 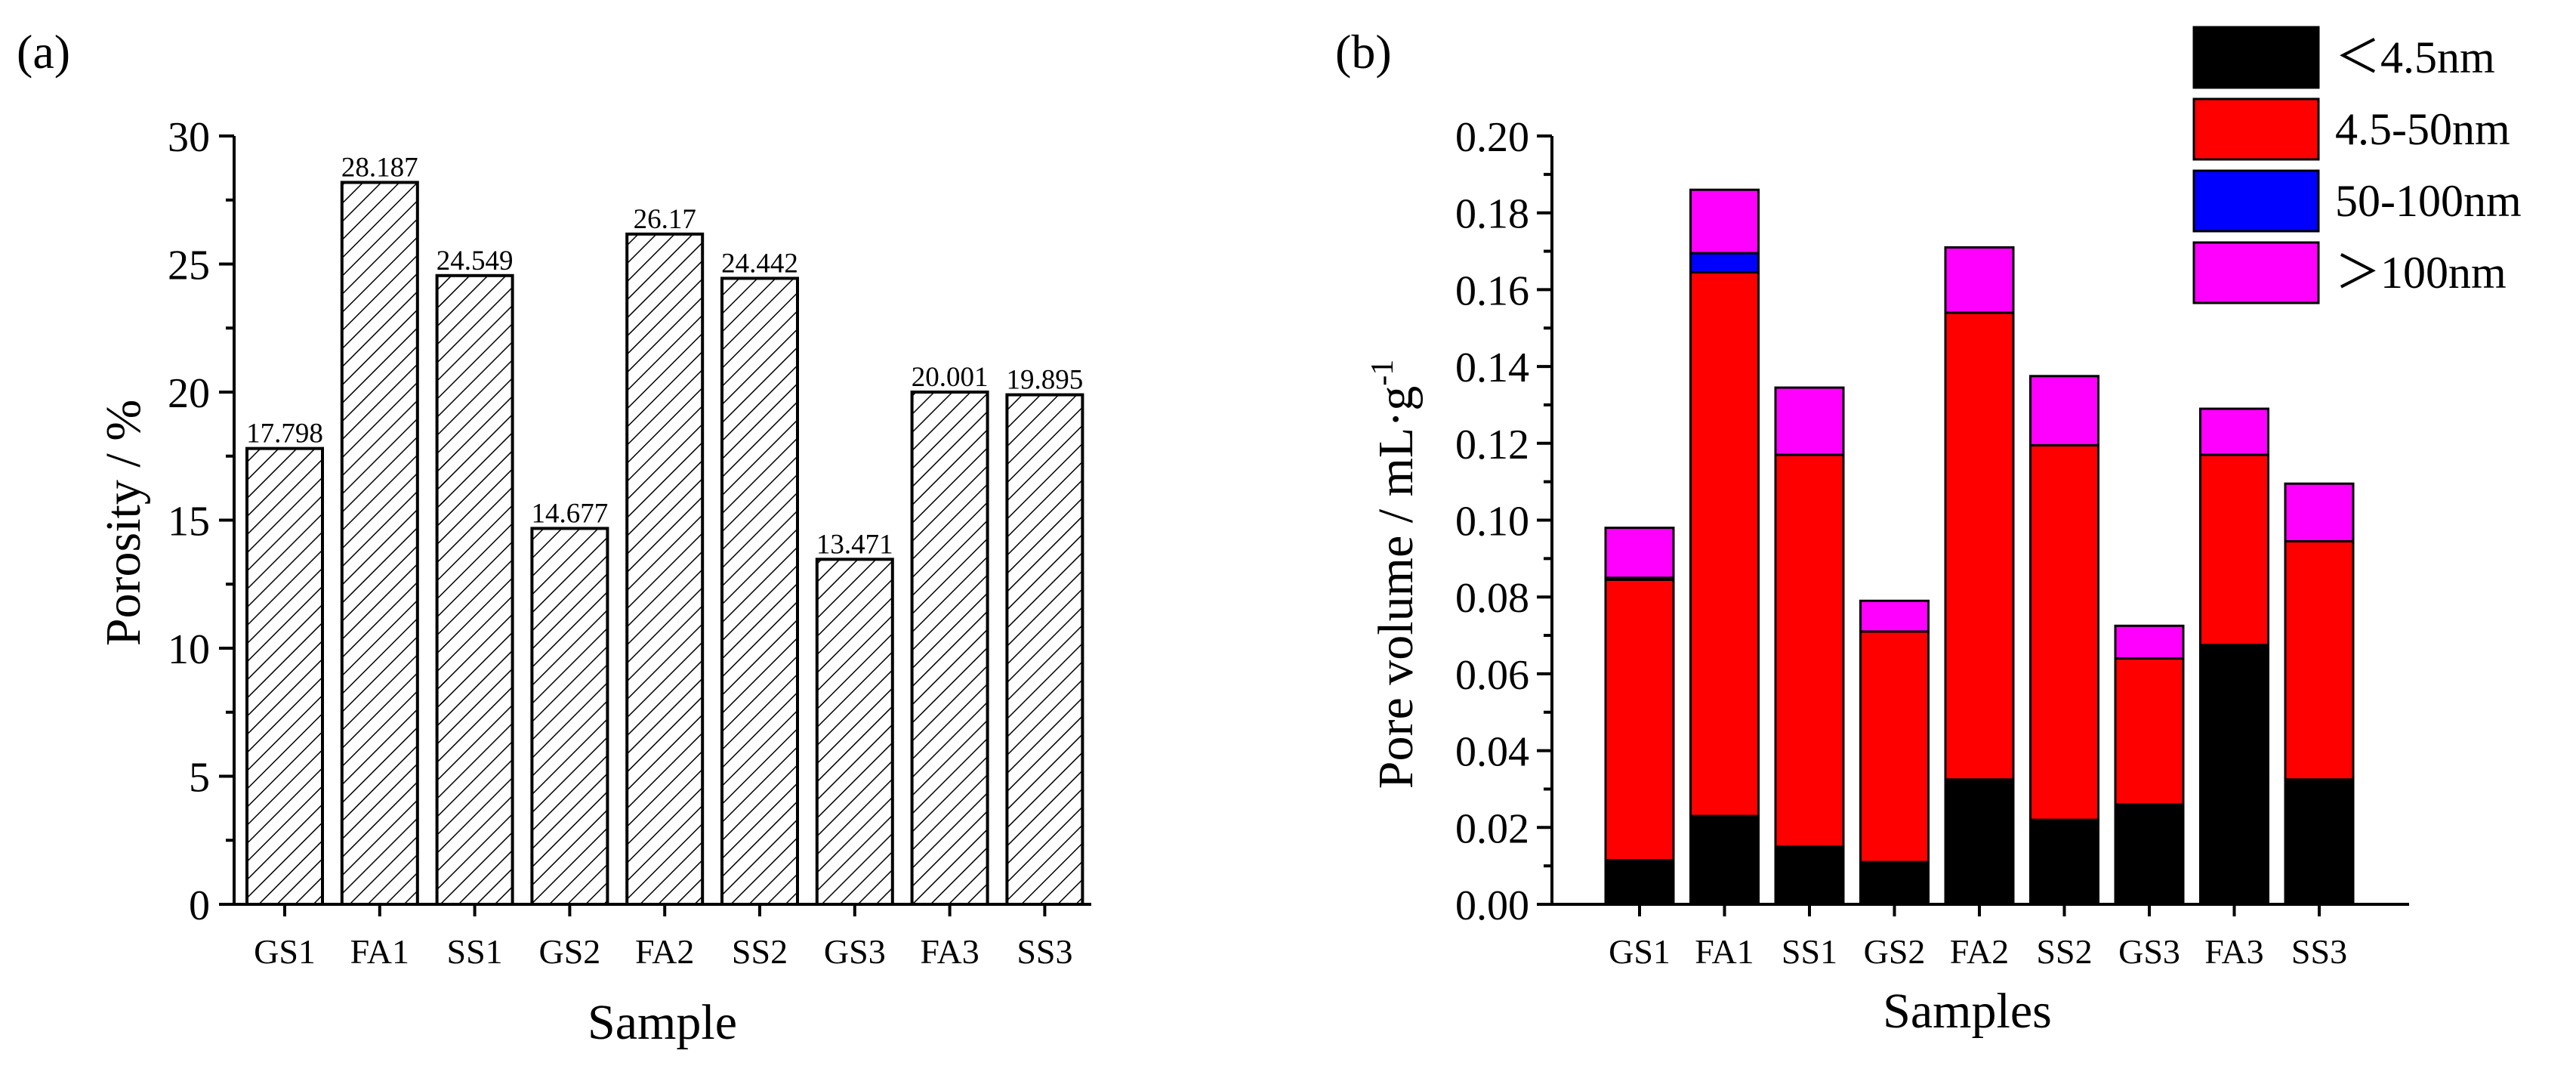 What do you see at coordinates (1894, 747) in the screenshot?
I see `pore-volume-segment-gs2-s1` at bounding box center [1894, 747].